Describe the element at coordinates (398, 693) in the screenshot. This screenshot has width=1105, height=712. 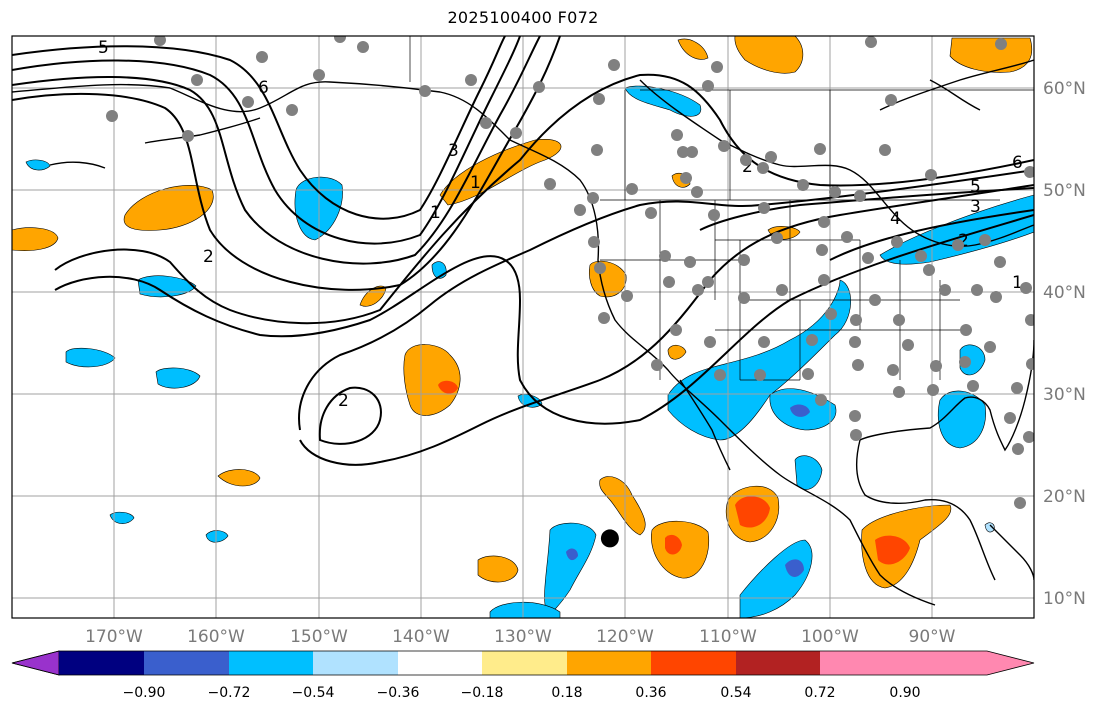
I see `colorbar-tick: −0.36` at that location.